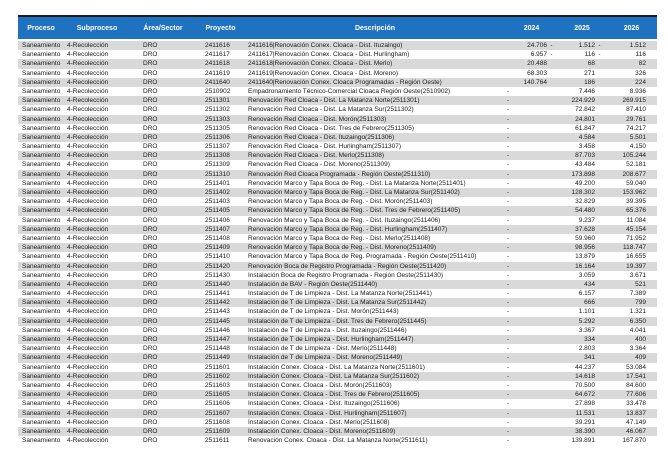  What do you see at coordinates (589, 284) in the screenshot?
I see `cell-y2025: 434` at bounding box center [589, 284].